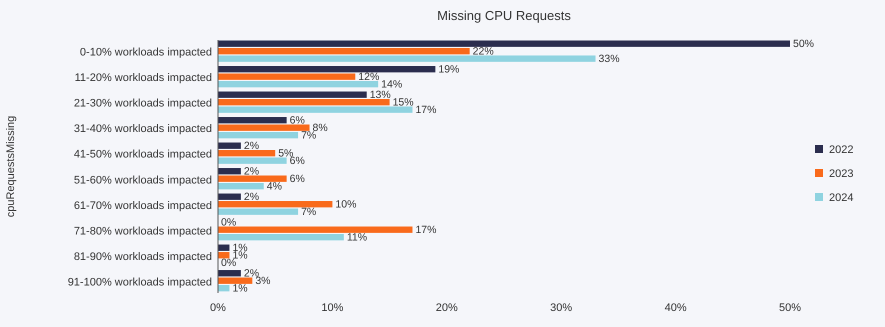  What do you see at coordinates (675, 308) in the screenshot?
I see `x-tick-label: 40%` at bounding box center [675, 308].